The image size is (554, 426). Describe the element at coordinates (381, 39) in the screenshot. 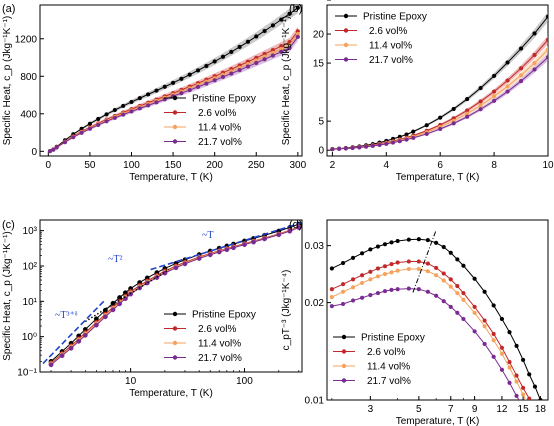

I see `legend: Pristine Epoxy 2.6 vol% 11.4 vol% 21.7 vol%` at that location.